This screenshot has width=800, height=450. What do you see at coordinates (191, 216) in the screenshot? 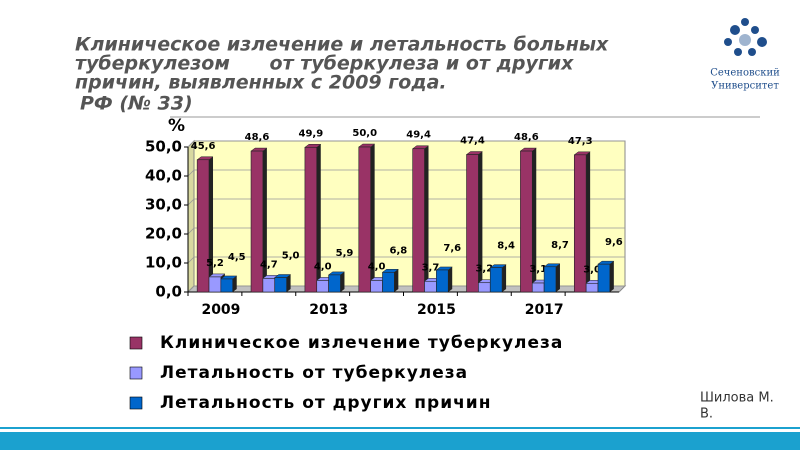
I see `plot-side` at bounding box center [191, 216].